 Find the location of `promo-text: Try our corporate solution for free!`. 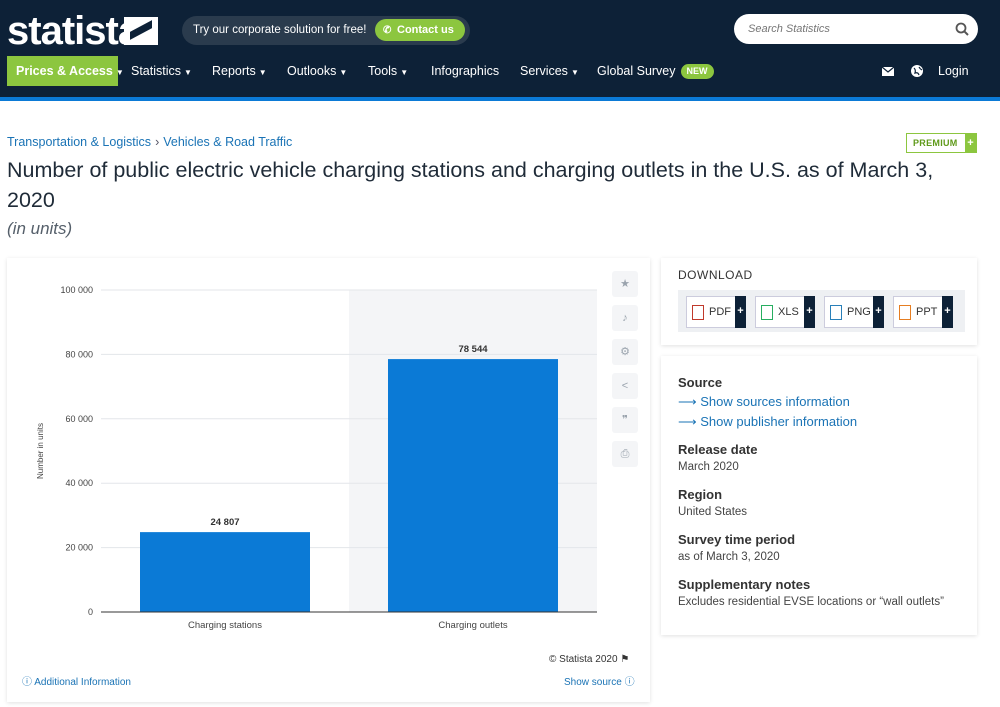

promo-text: Try our corporate solution for free! is located at coordinates (280, 30).